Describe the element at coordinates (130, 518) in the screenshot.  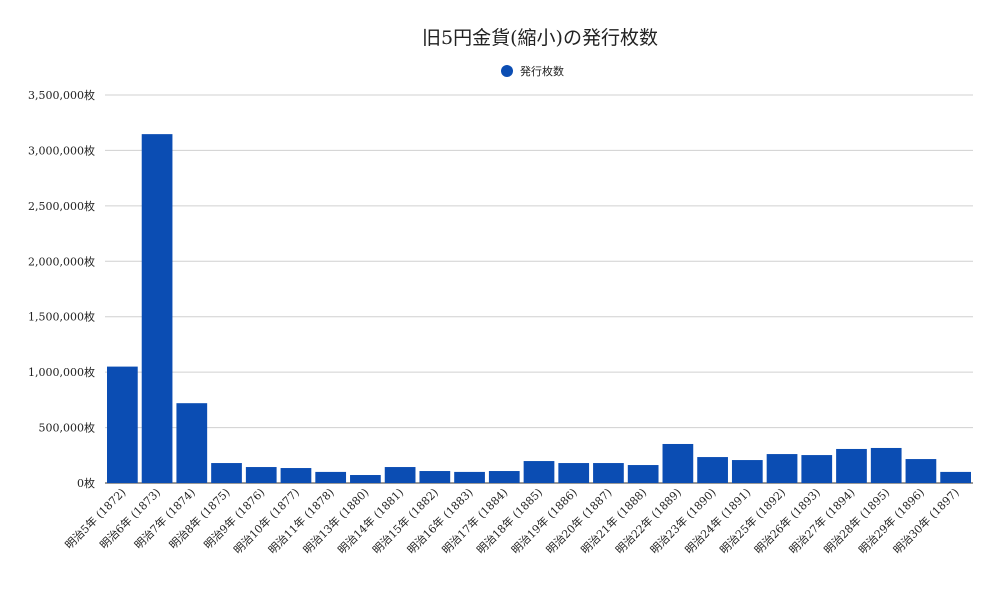
I see `x-tick-label: 明治6年 (1873)` at that location.